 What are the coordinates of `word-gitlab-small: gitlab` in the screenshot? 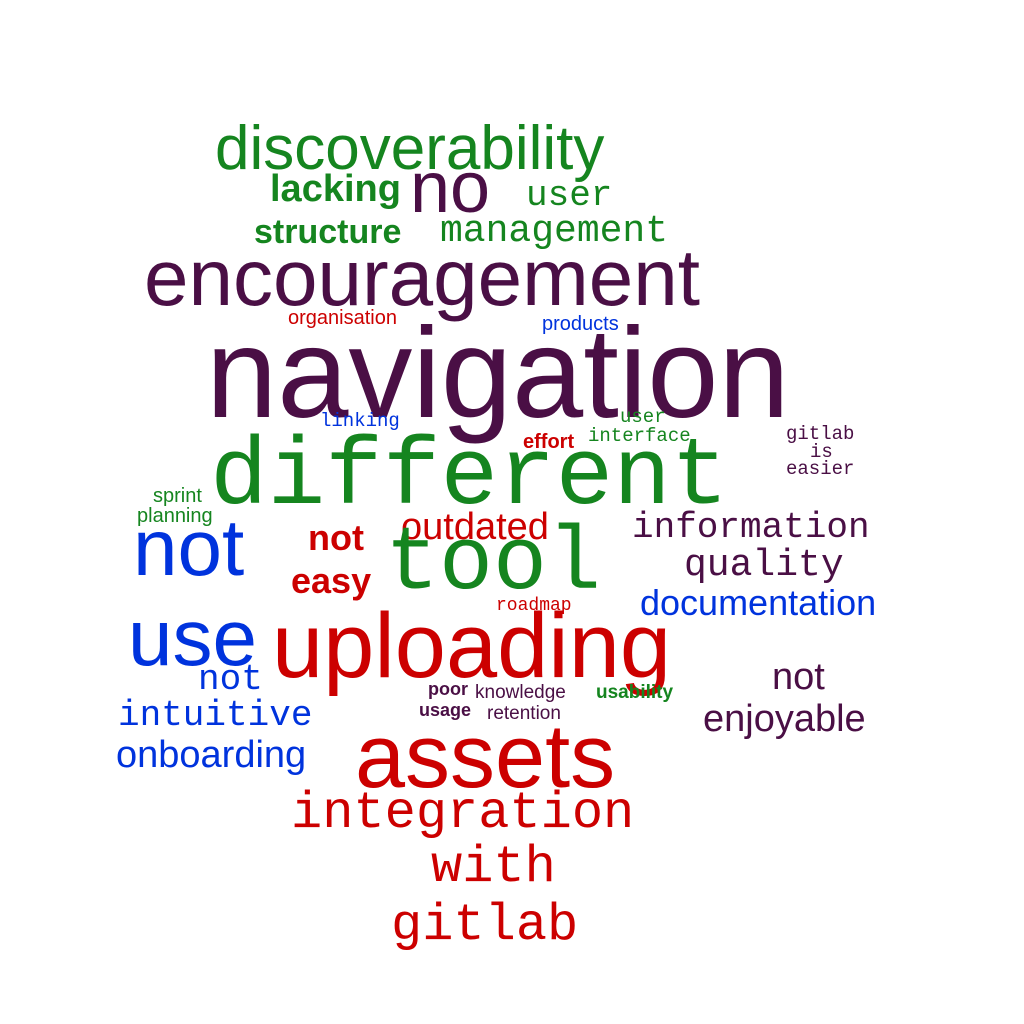 It's located at (820, 434).